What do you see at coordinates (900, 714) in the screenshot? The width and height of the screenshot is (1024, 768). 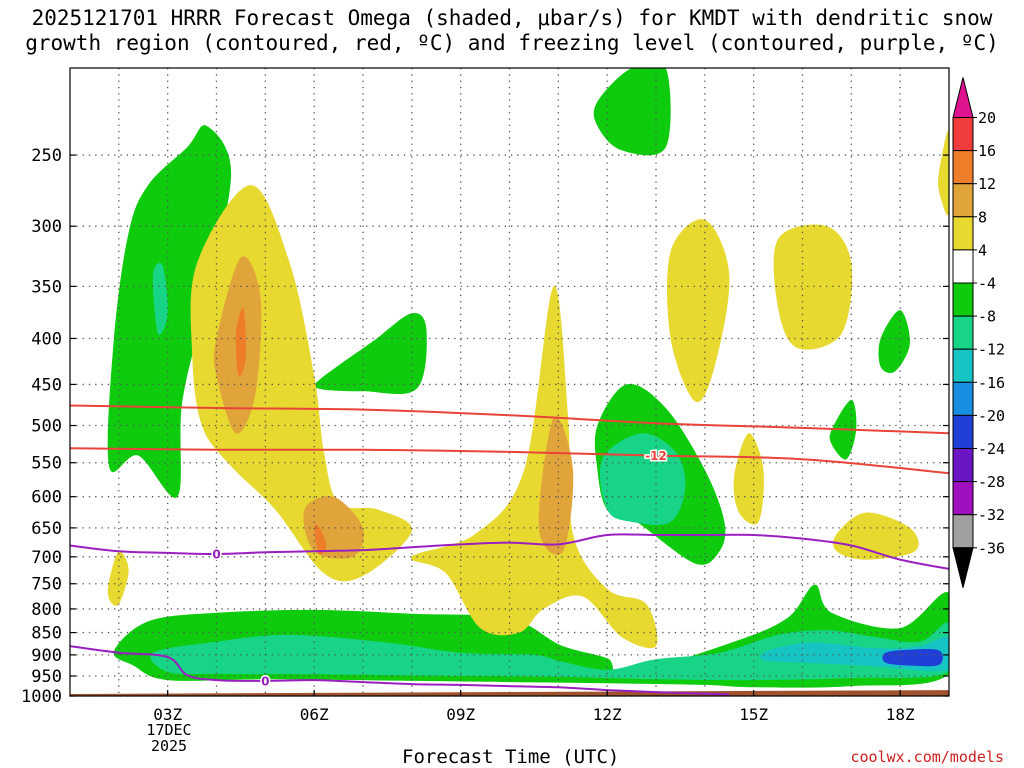 I see `x-tick-label: 18Z` at bounding box center [900, 714].